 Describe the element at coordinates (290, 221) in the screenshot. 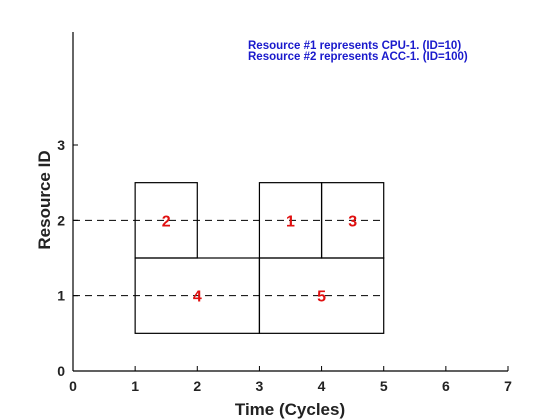

I see `task-label-1: 1` at that location.